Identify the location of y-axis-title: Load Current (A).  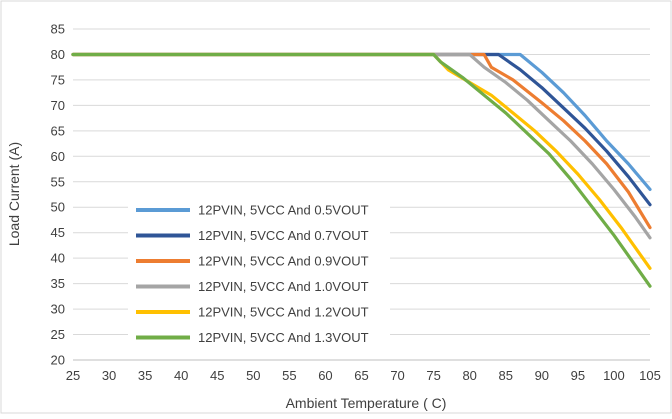
(14, 194).